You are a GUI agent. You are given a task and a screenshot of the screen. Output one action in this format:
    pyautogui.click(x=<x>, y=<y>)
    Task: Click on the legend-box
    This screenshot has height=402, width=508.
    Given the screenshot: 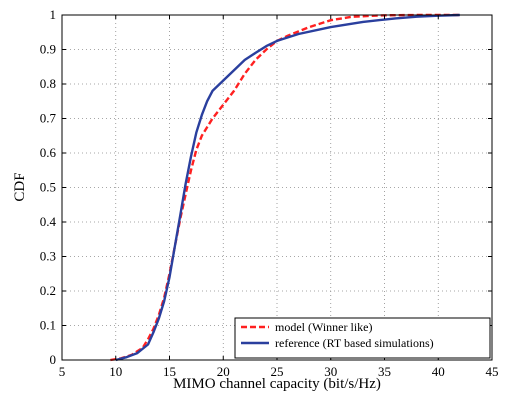 What is the action you would take?
    pyautogui.click(x=362, y=338)
    